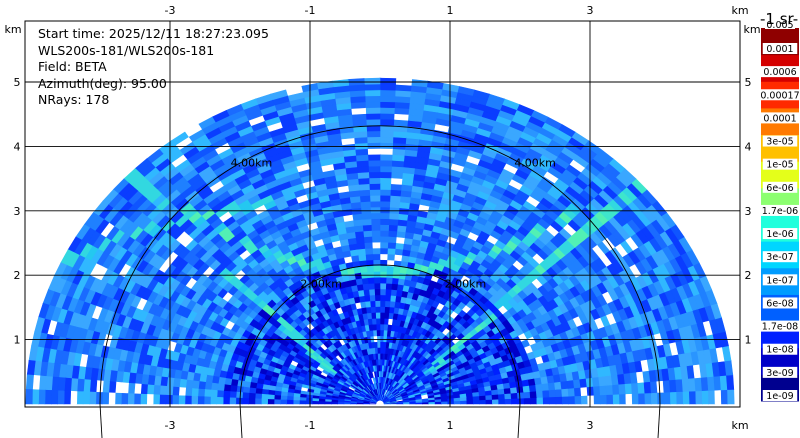 Image resolution: width=800 pixels, height=438 pixels. I want to click on colorbar-label: 1e-07, so click(780, 280).